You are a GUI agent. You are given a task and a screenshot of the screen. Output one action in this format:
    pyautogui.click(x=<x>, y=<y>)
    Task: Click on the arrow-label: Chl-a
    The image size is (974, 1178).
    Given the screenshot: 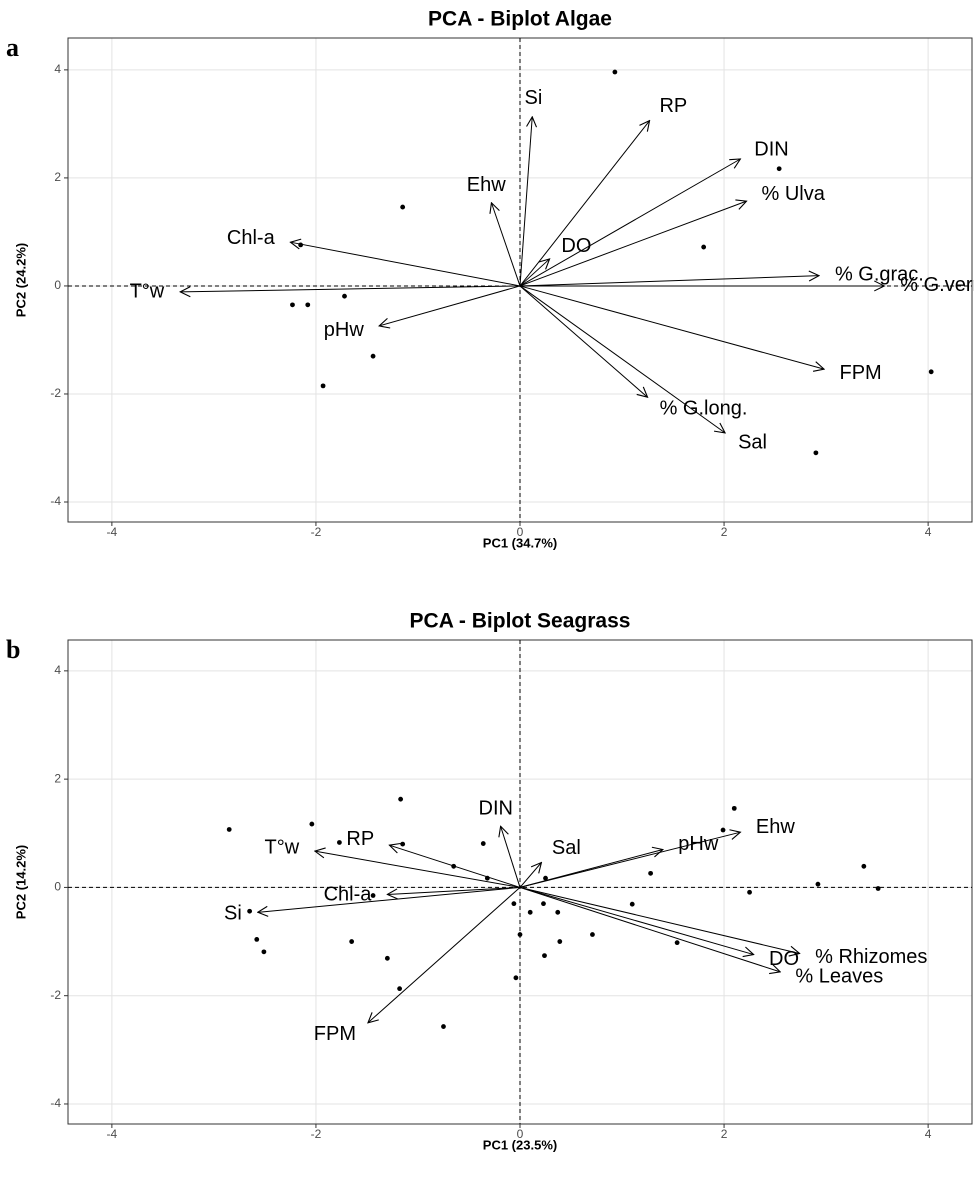 What is the action you would take?
    pyautogui.click(x=348, y=895)
    